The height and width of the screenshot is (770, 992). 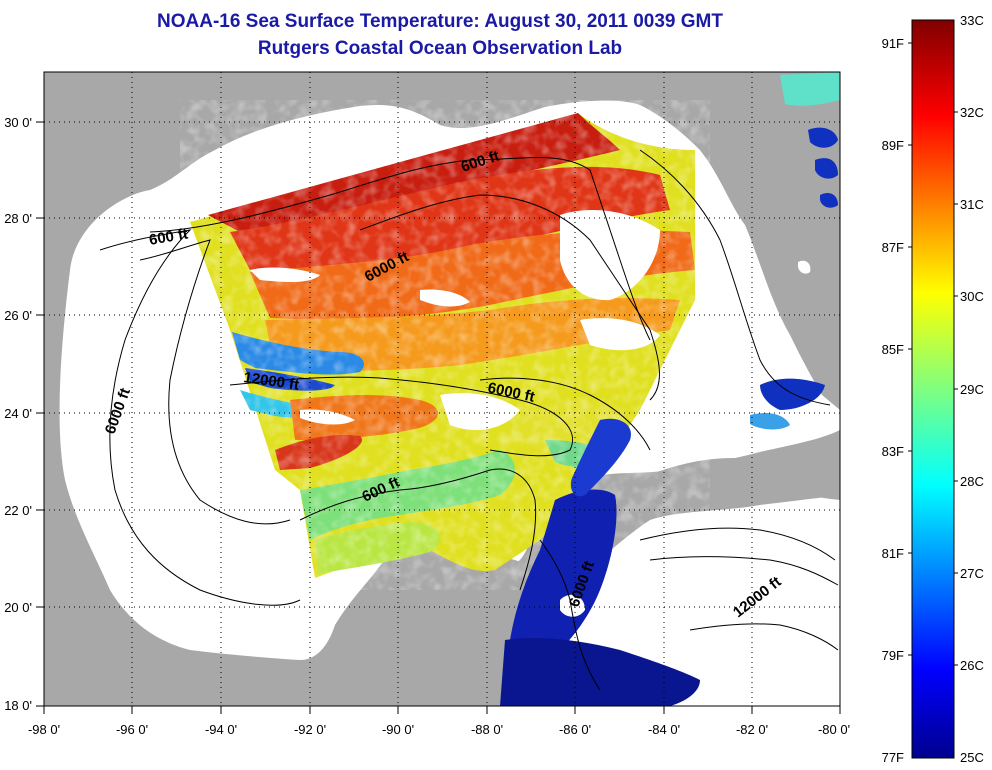 I want to click on lon-label: -96 0', so click(x=132, y=729).